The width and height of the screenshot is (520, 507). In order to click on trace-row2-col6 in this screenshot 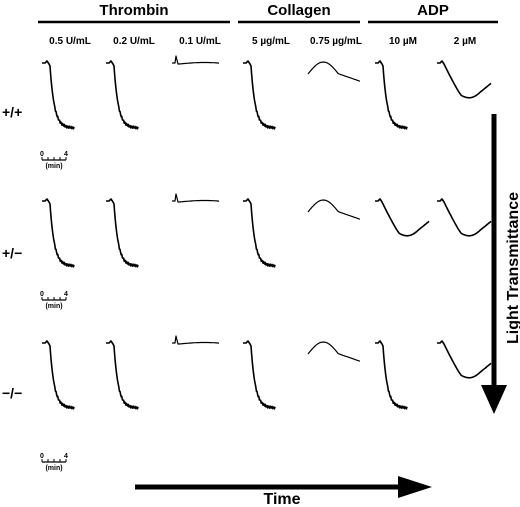, I will do `click(402, 217)`.